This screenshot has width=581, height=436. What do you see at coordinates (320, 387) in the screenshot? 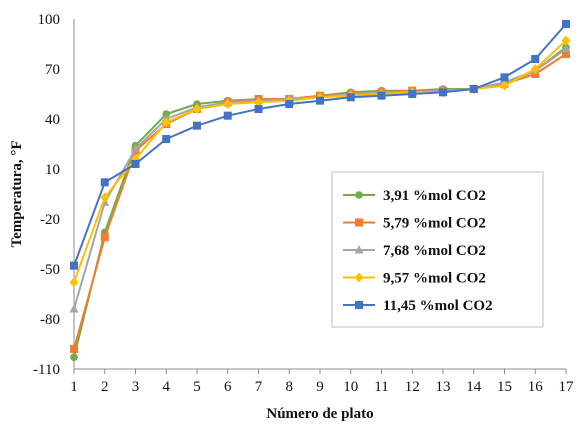
I see `x-tick-label: 9` at bounding box center [320, 387].